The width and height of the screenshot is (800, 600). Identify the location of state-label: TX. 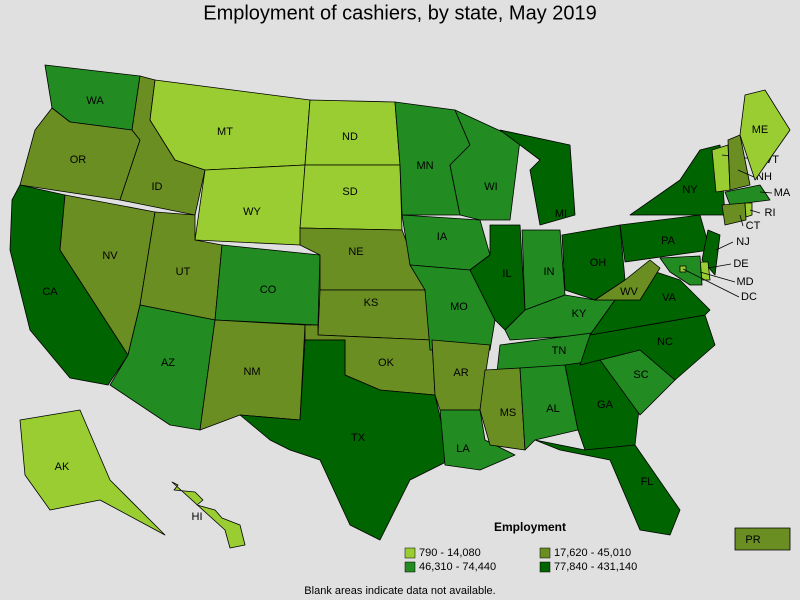
(358, 438).